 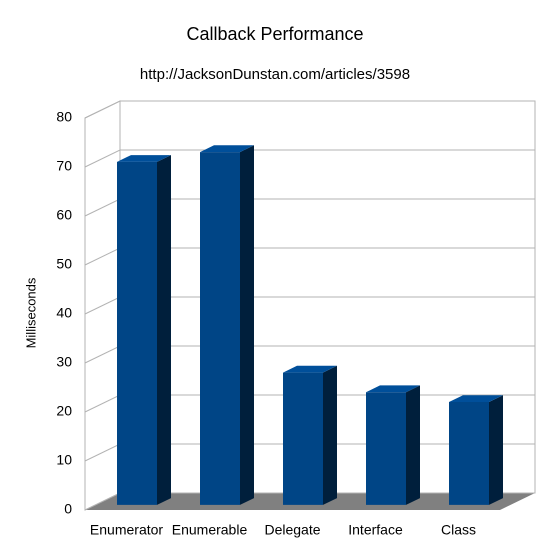 I want to click on x-tick-label: Enumerable, so click(x=210, y=530).